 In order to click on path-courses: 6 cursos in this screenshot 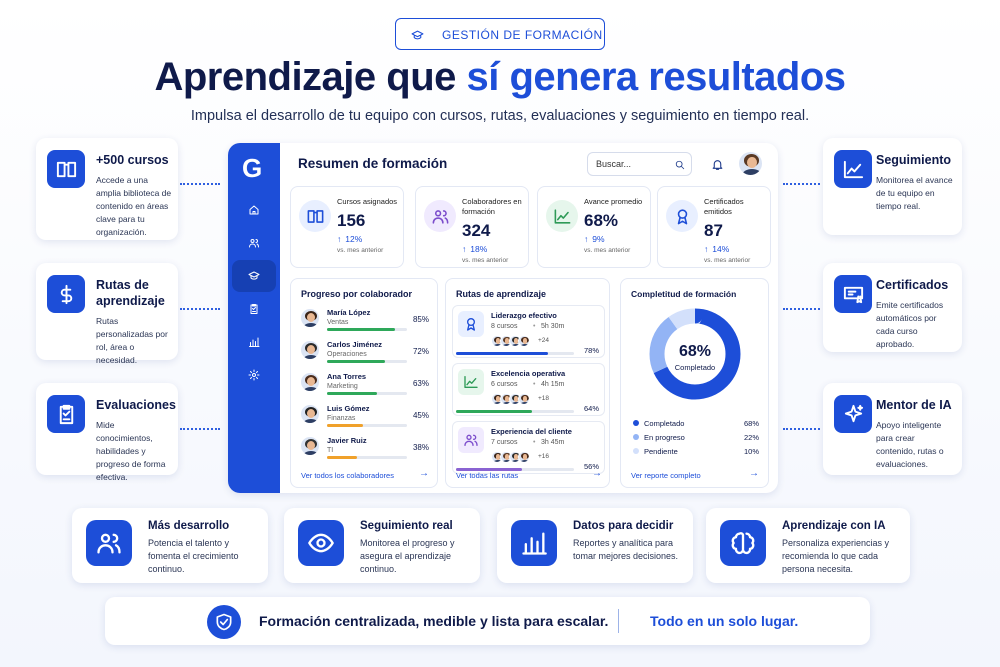, I will do `click(504, 384)`.